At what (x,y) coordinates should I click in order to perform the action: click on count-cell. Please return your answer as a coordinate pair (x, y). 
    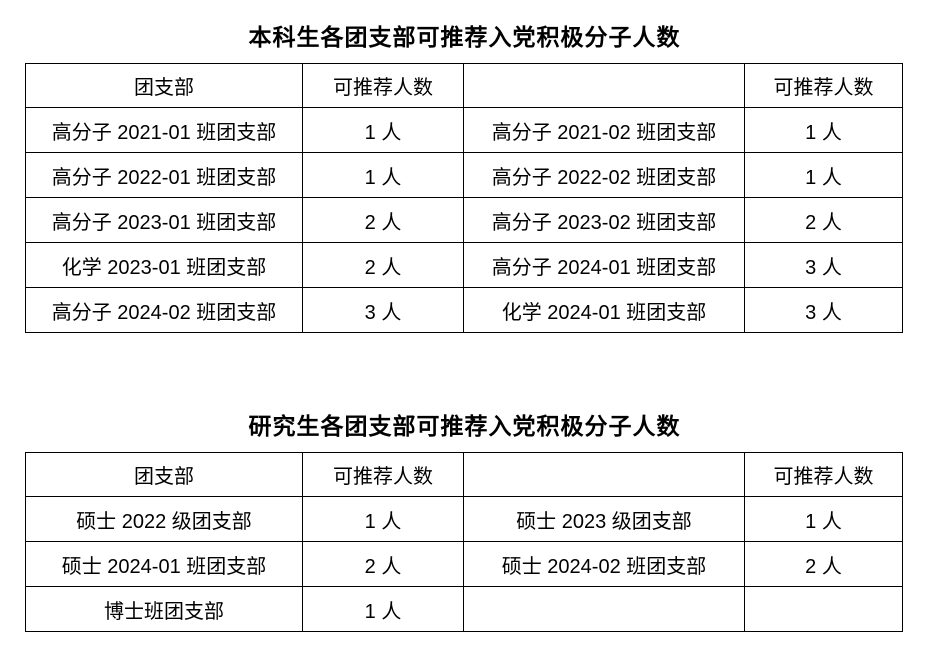
    Looking at the image, I should click on (823, 609).